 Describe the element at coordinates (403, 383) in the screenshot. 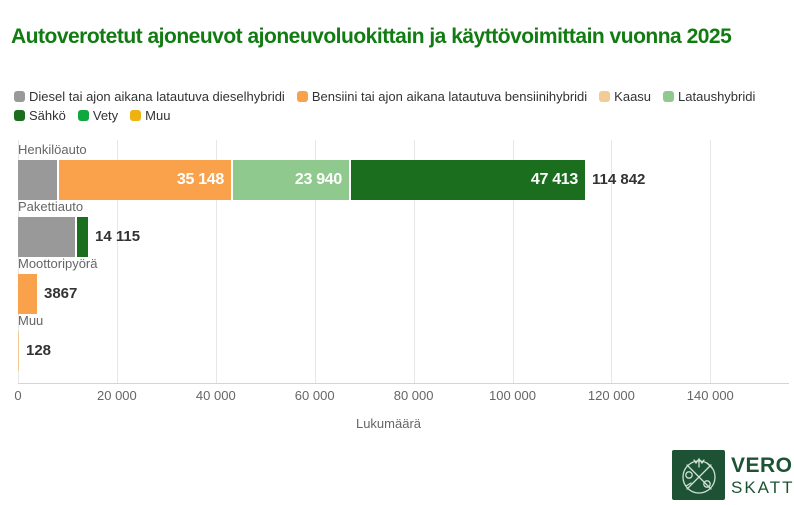

I see `x-axis-line` at that location.